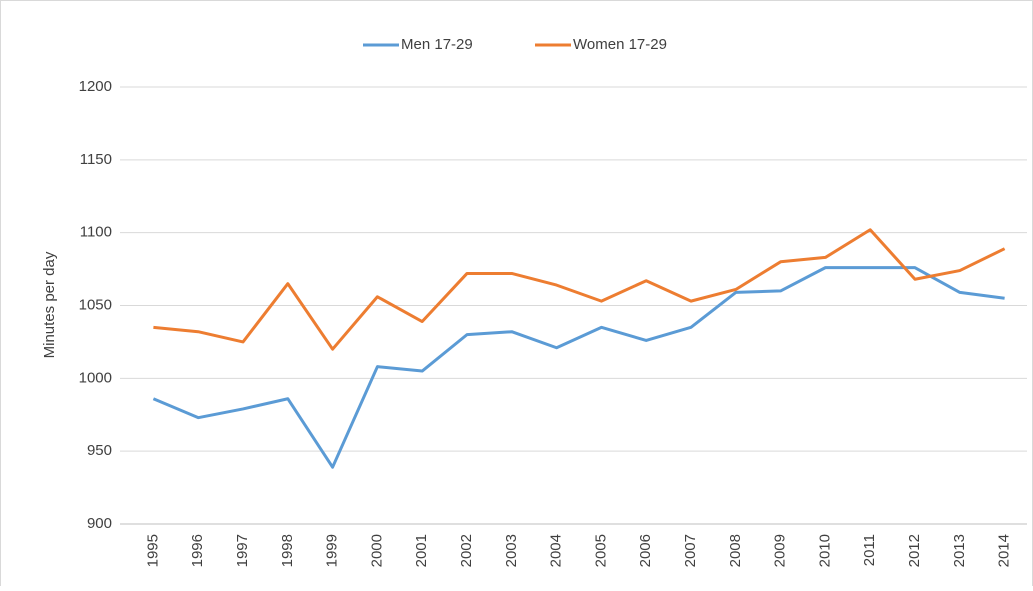 This screenshot has width=1033, height=591. What do you see at coordinates (620, 44) in the screenshot?
I see `legend-label: Women 17-29` at bounding box center [620, 44].